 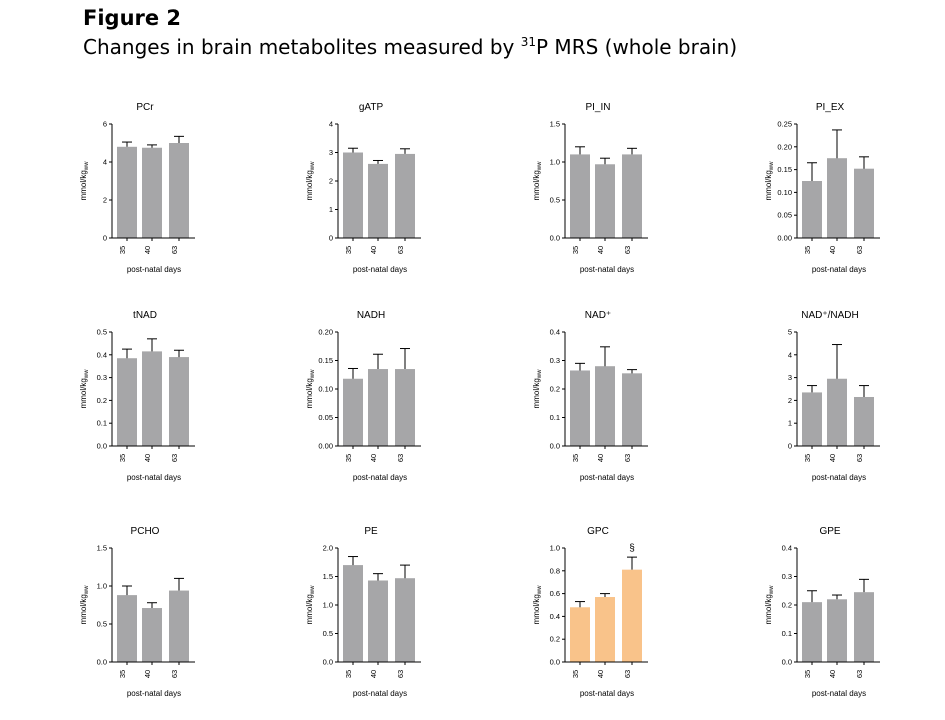 What do you see at coordinates (145, 107) in the screenshot?
I see `chart-title: PCr` at bounding box center [145, 107].